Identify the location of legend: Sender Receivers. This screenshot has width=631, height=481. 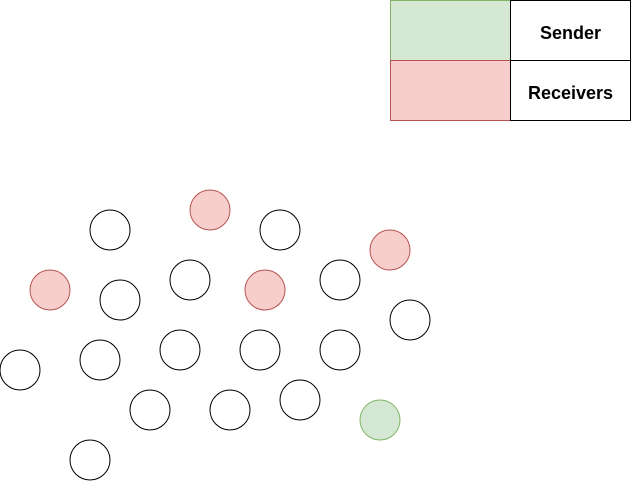
(510, 60).